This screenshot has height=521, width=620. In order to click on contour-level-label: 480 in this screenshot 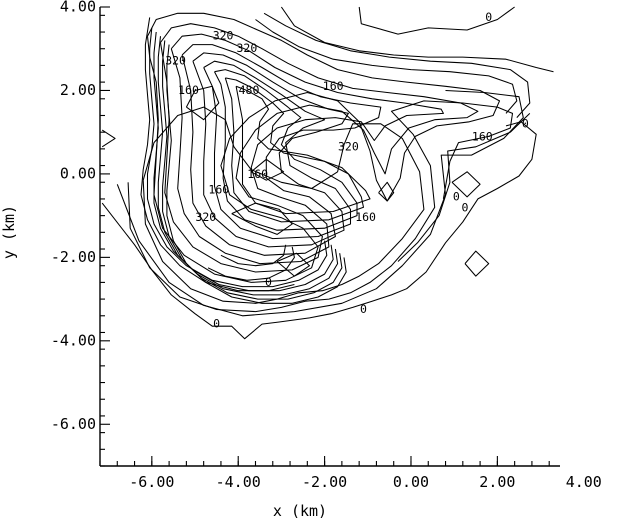, I will do `click(249, 90)`.